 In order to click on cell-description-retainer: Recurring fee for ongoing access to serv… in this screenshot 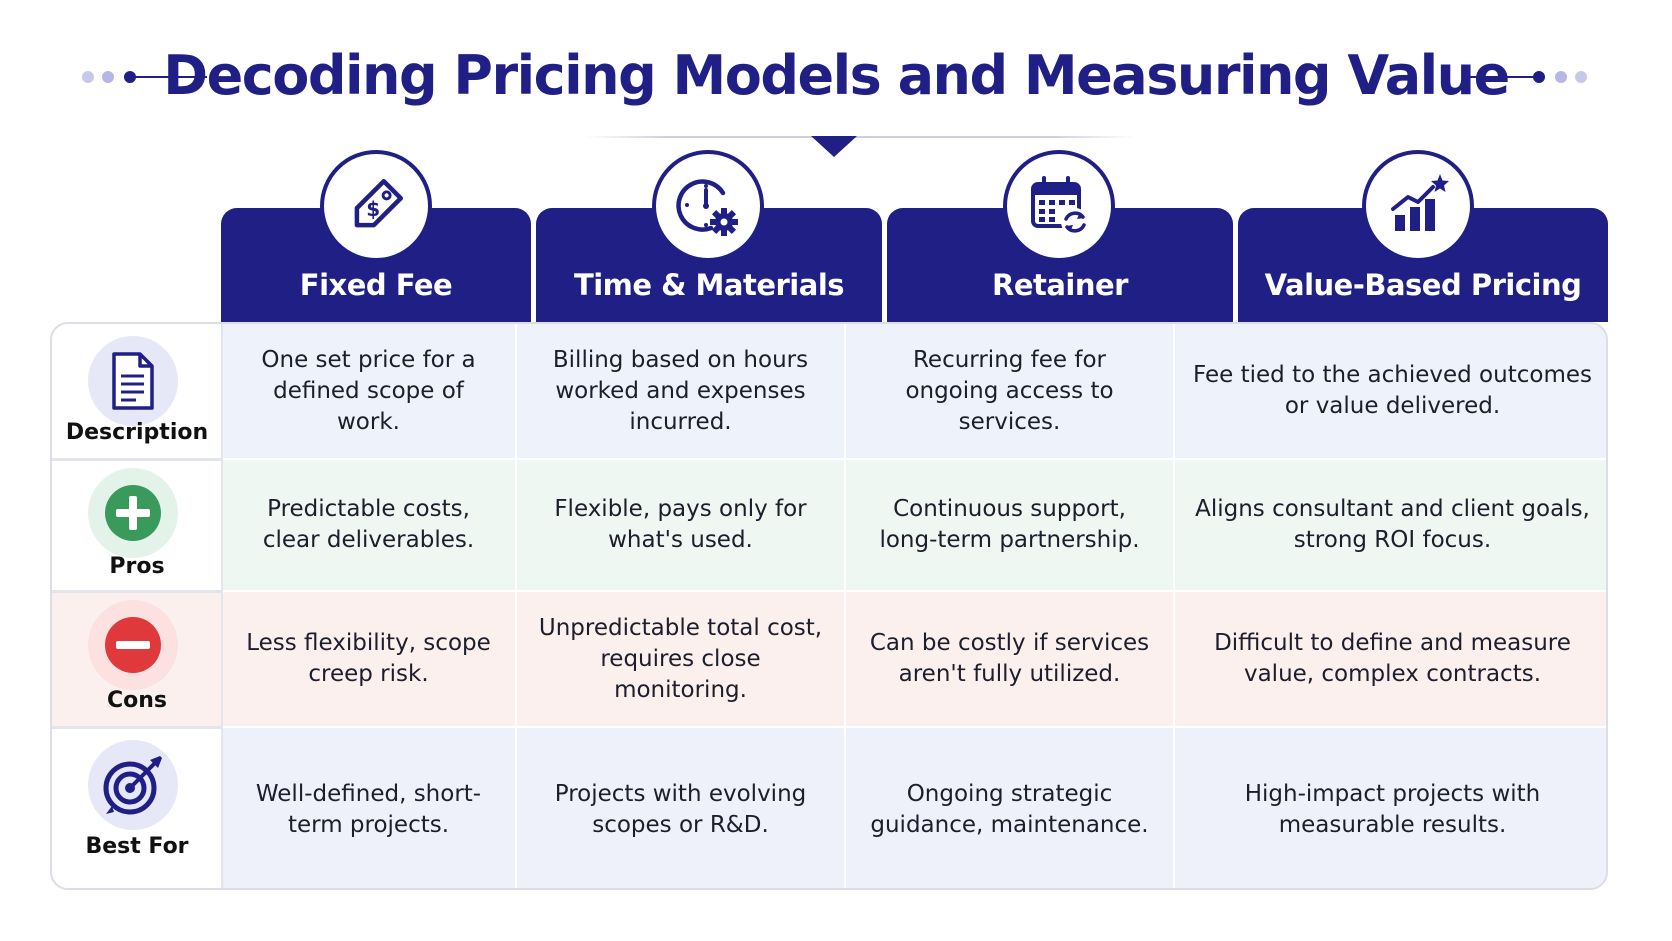, I will do `click(1009, 391)`.